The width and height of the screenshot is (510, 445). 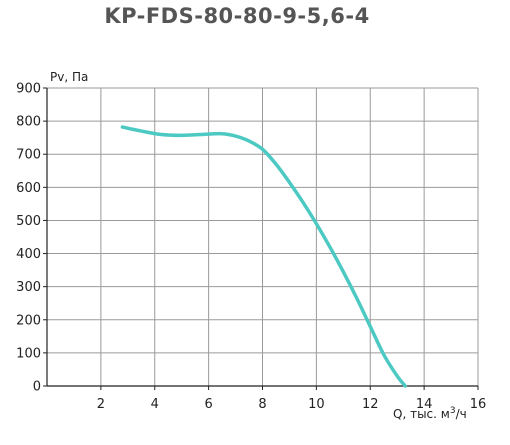 What do you see at coordinates (28, 320) in the screenshot?
I see `y-tick-label: 200` at bounding box center [28, 320].